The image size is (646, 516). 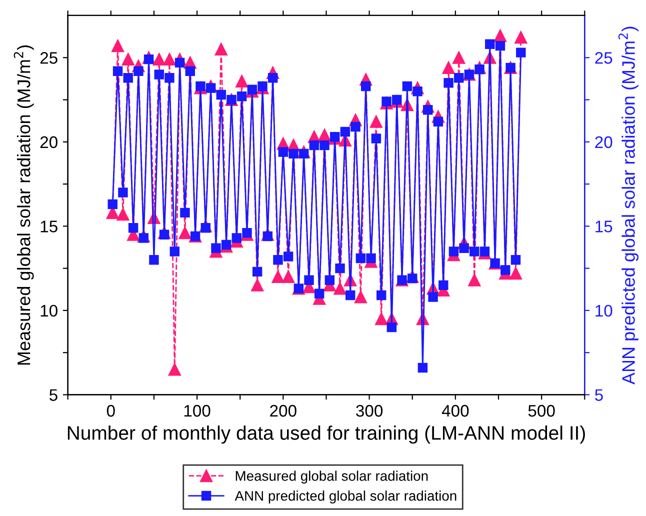 What do you see at coordinates (599, 395) in the screenshot?
I see `y2-tick-label: 5` at bounding box center [599, 395].